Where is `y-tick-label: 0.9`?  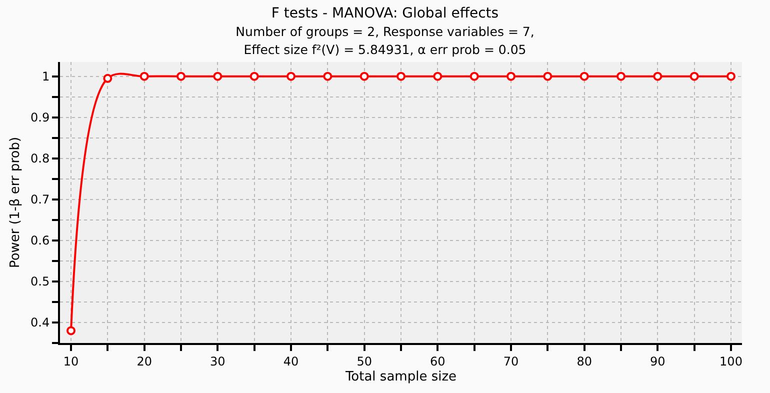
y-tick-label: 0.9 is located at coordinates (40, 117).